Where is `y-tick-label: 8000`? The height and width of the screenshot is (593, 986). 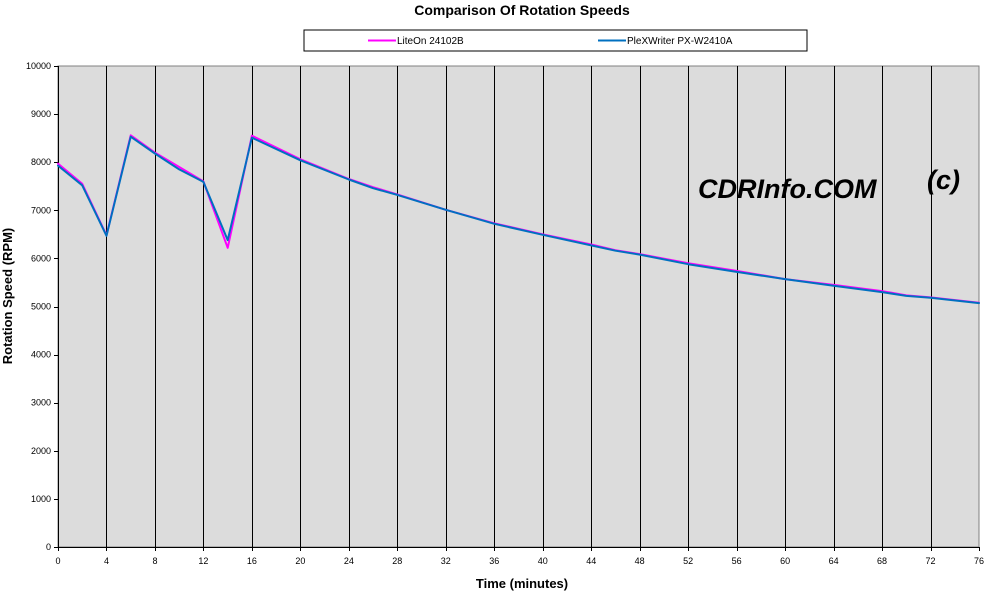
y-tick-label: 8000 is located at coordinates (41, 162).